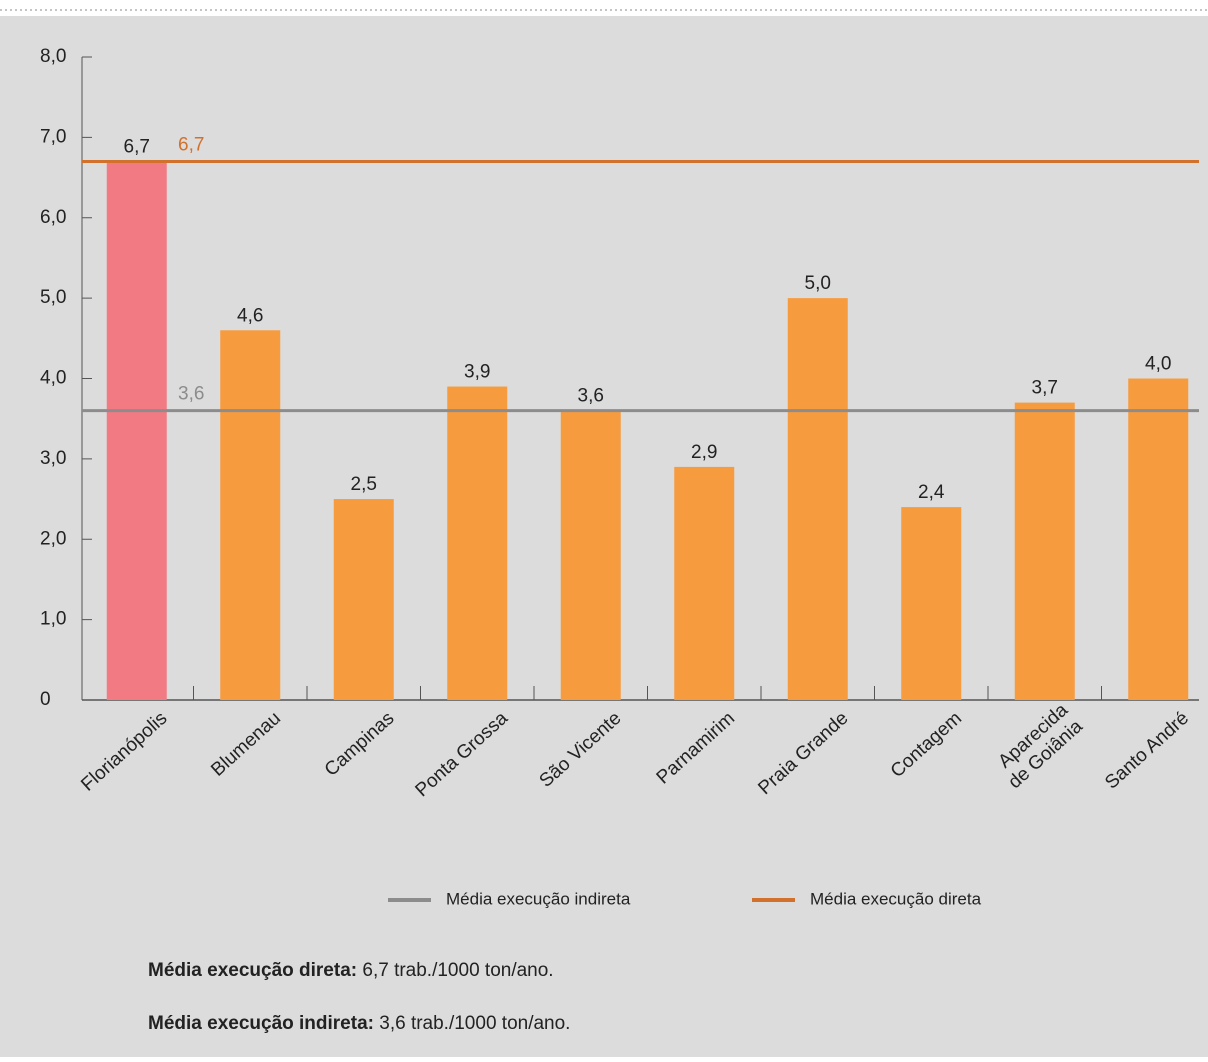  What do you see at coordinates (477, 372) in the screenshot?
I see `data-label: 3,9` at bounding box center [477, 372].